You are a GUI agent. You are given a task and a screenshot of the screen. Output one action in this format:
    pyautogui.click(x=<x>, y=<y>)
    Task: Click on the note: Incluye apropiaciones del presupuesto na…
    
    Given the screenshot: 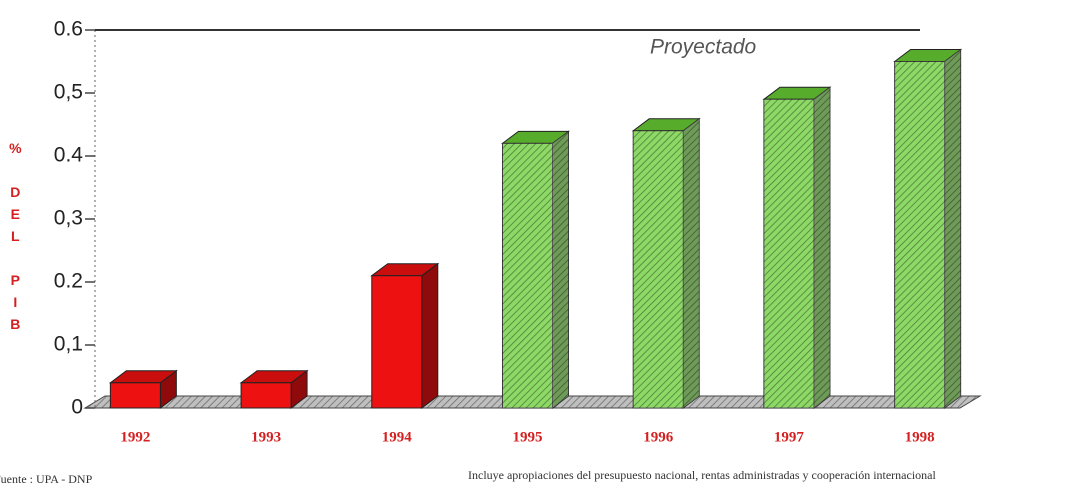 What is the action you would take?
    pyautogui.click(x=702, y=475)
    